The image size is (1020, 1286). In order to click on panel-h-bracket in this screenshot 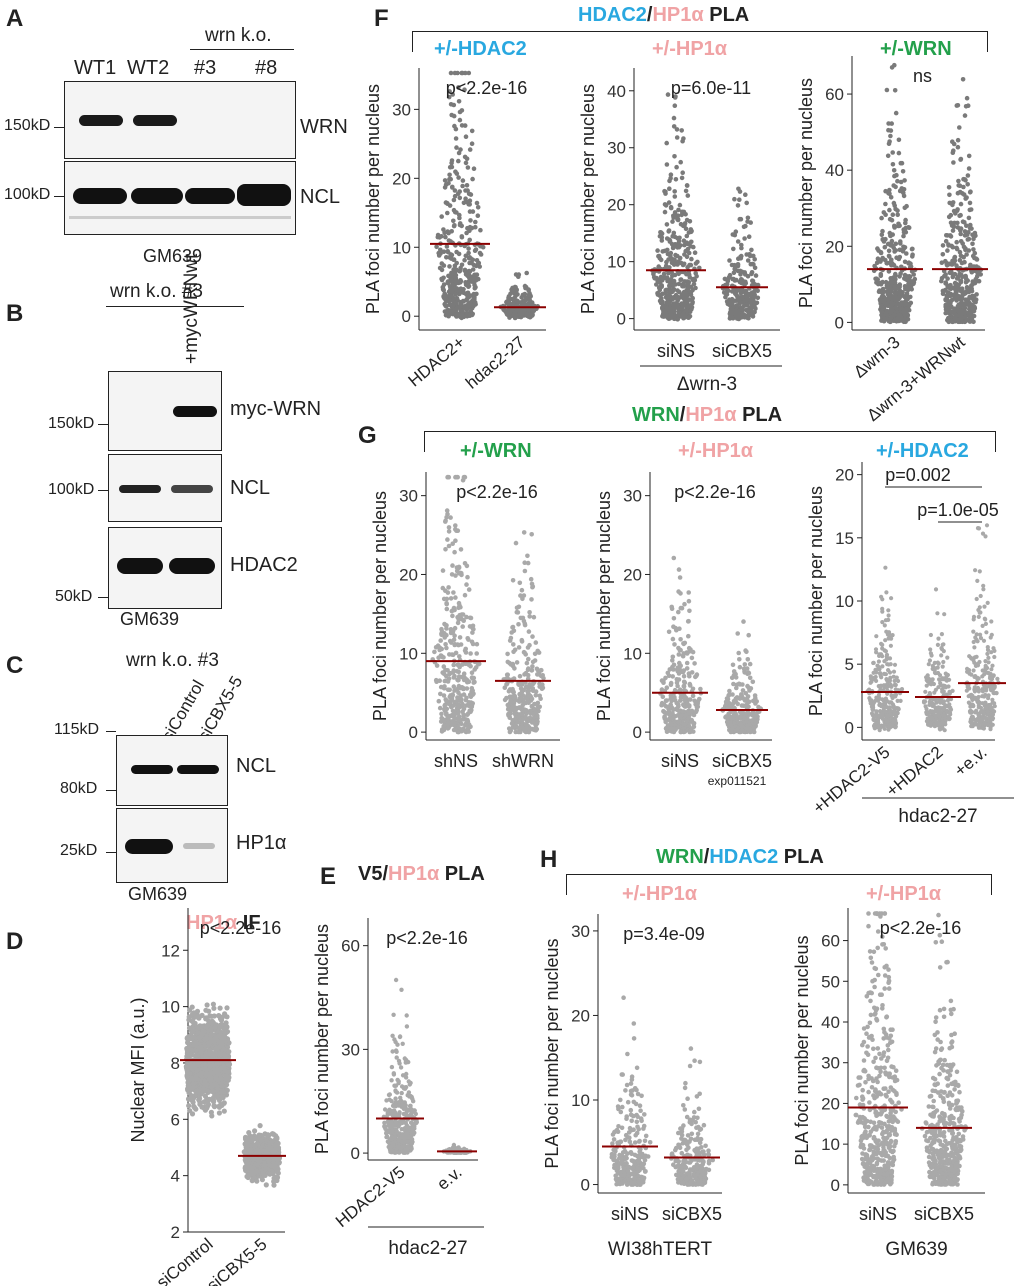, I will do `click(779, 884)`.